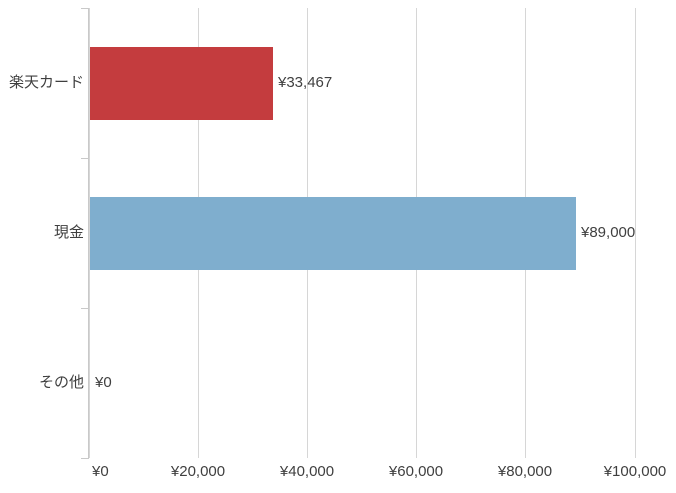 The image size is (676, 493). I want to click on value-label-2: ¥0, so click(103, 382).